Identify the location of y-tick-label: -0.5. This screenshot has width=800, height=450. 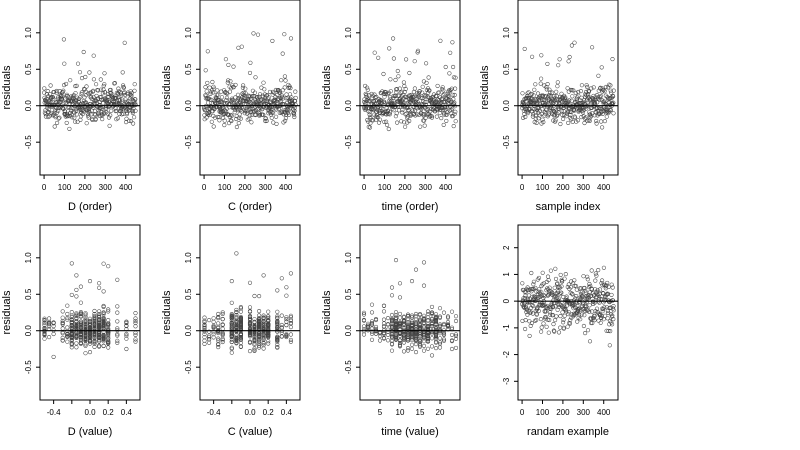
(28, 142).